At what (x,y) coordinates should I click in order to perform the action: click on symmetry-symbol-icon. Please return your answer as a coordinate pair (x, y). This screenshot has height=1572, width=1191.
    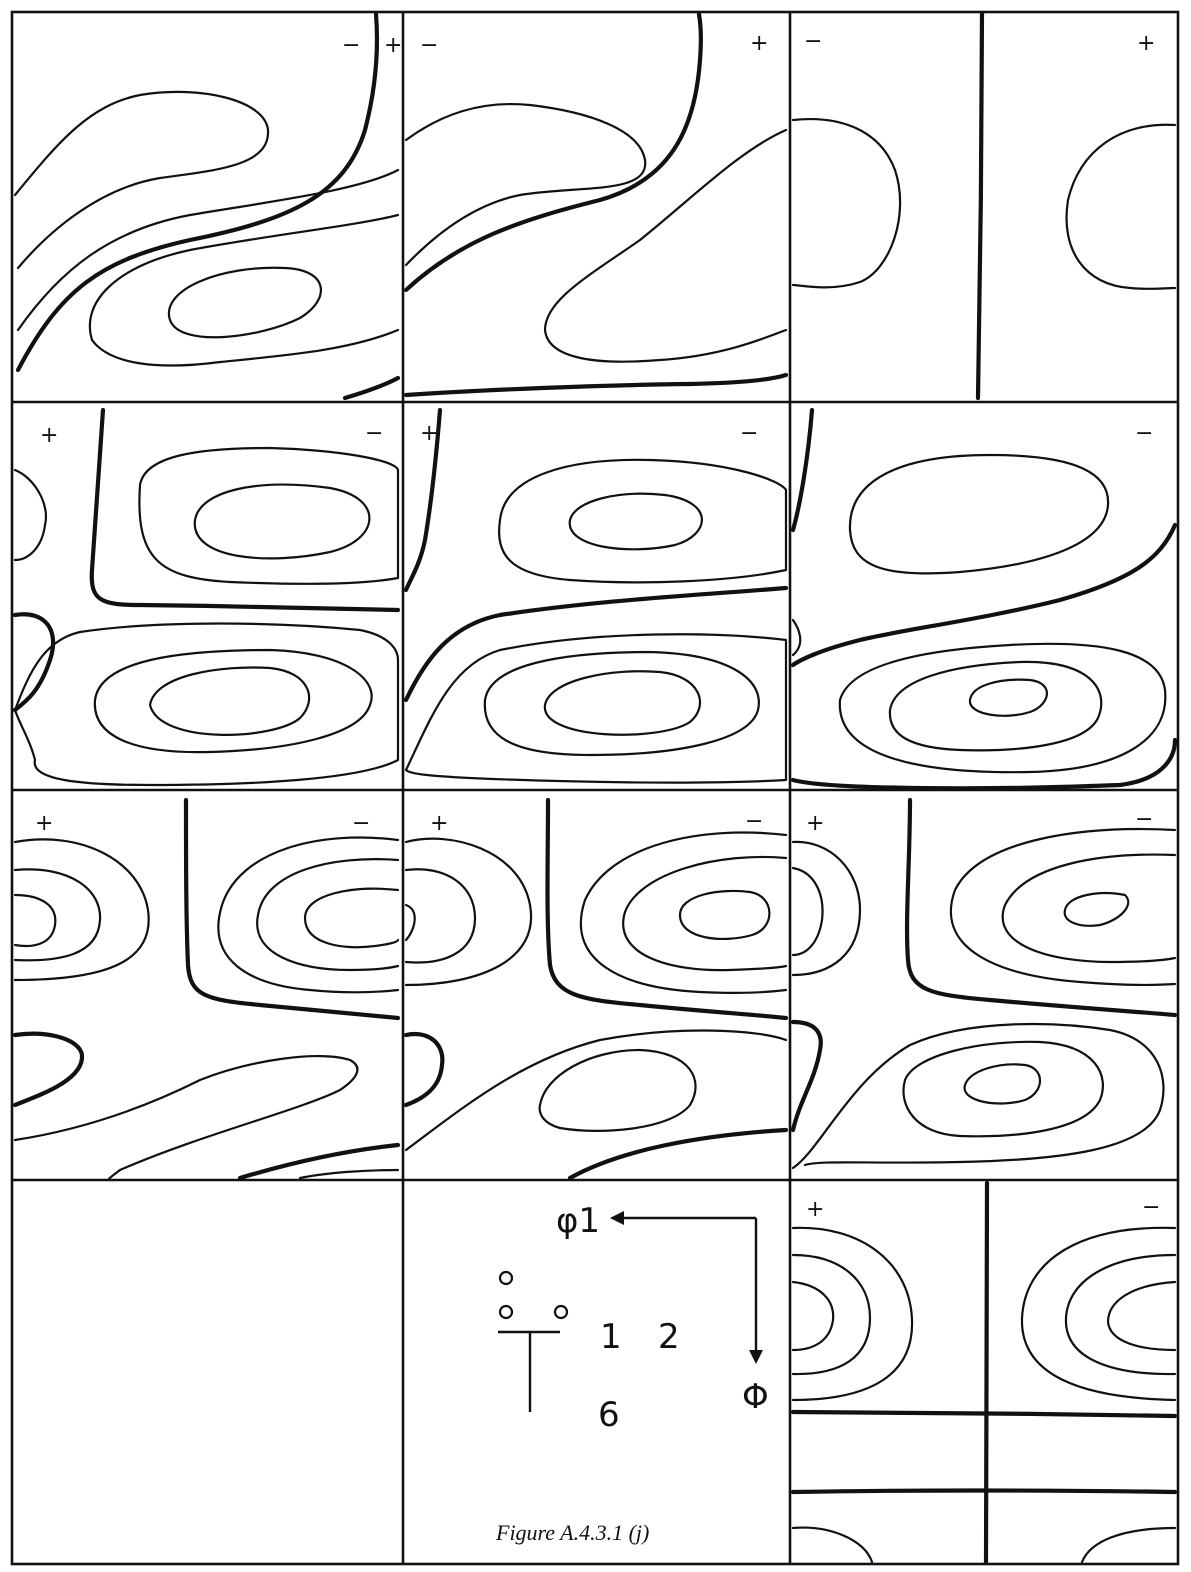
    Looking at the image, I should click on (533, 1341).